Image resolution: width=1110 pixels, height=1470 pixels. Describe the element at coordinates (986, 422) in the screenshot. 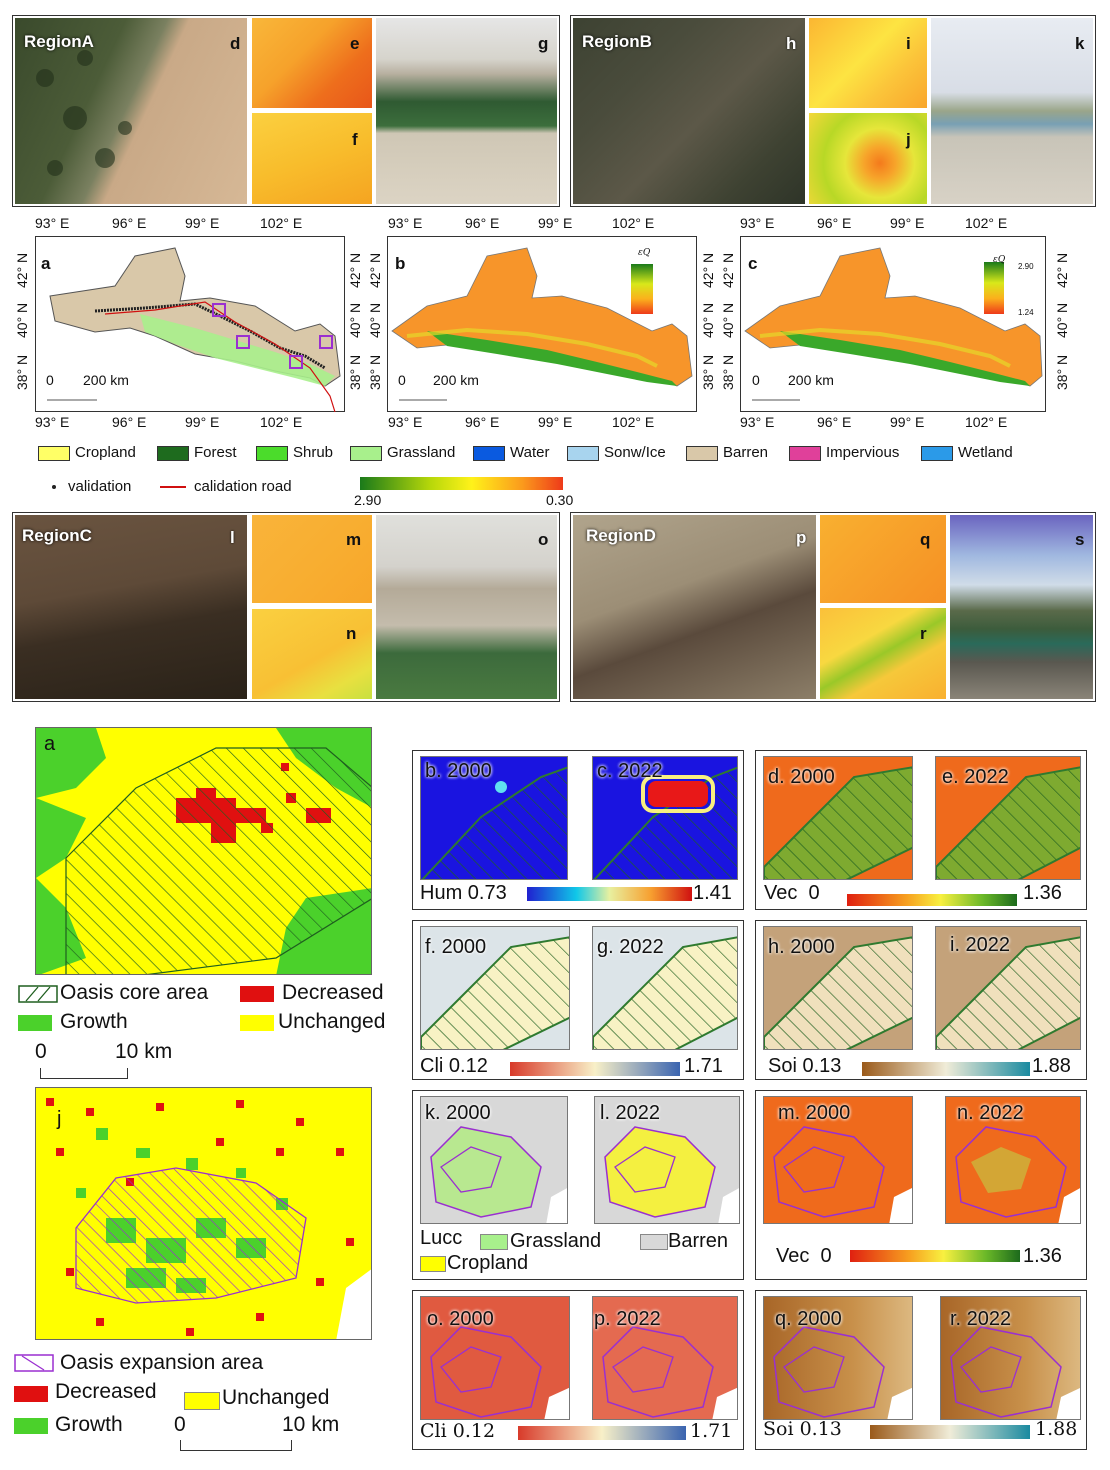

I see `lon-tick-bottom: 102° E` at that location.